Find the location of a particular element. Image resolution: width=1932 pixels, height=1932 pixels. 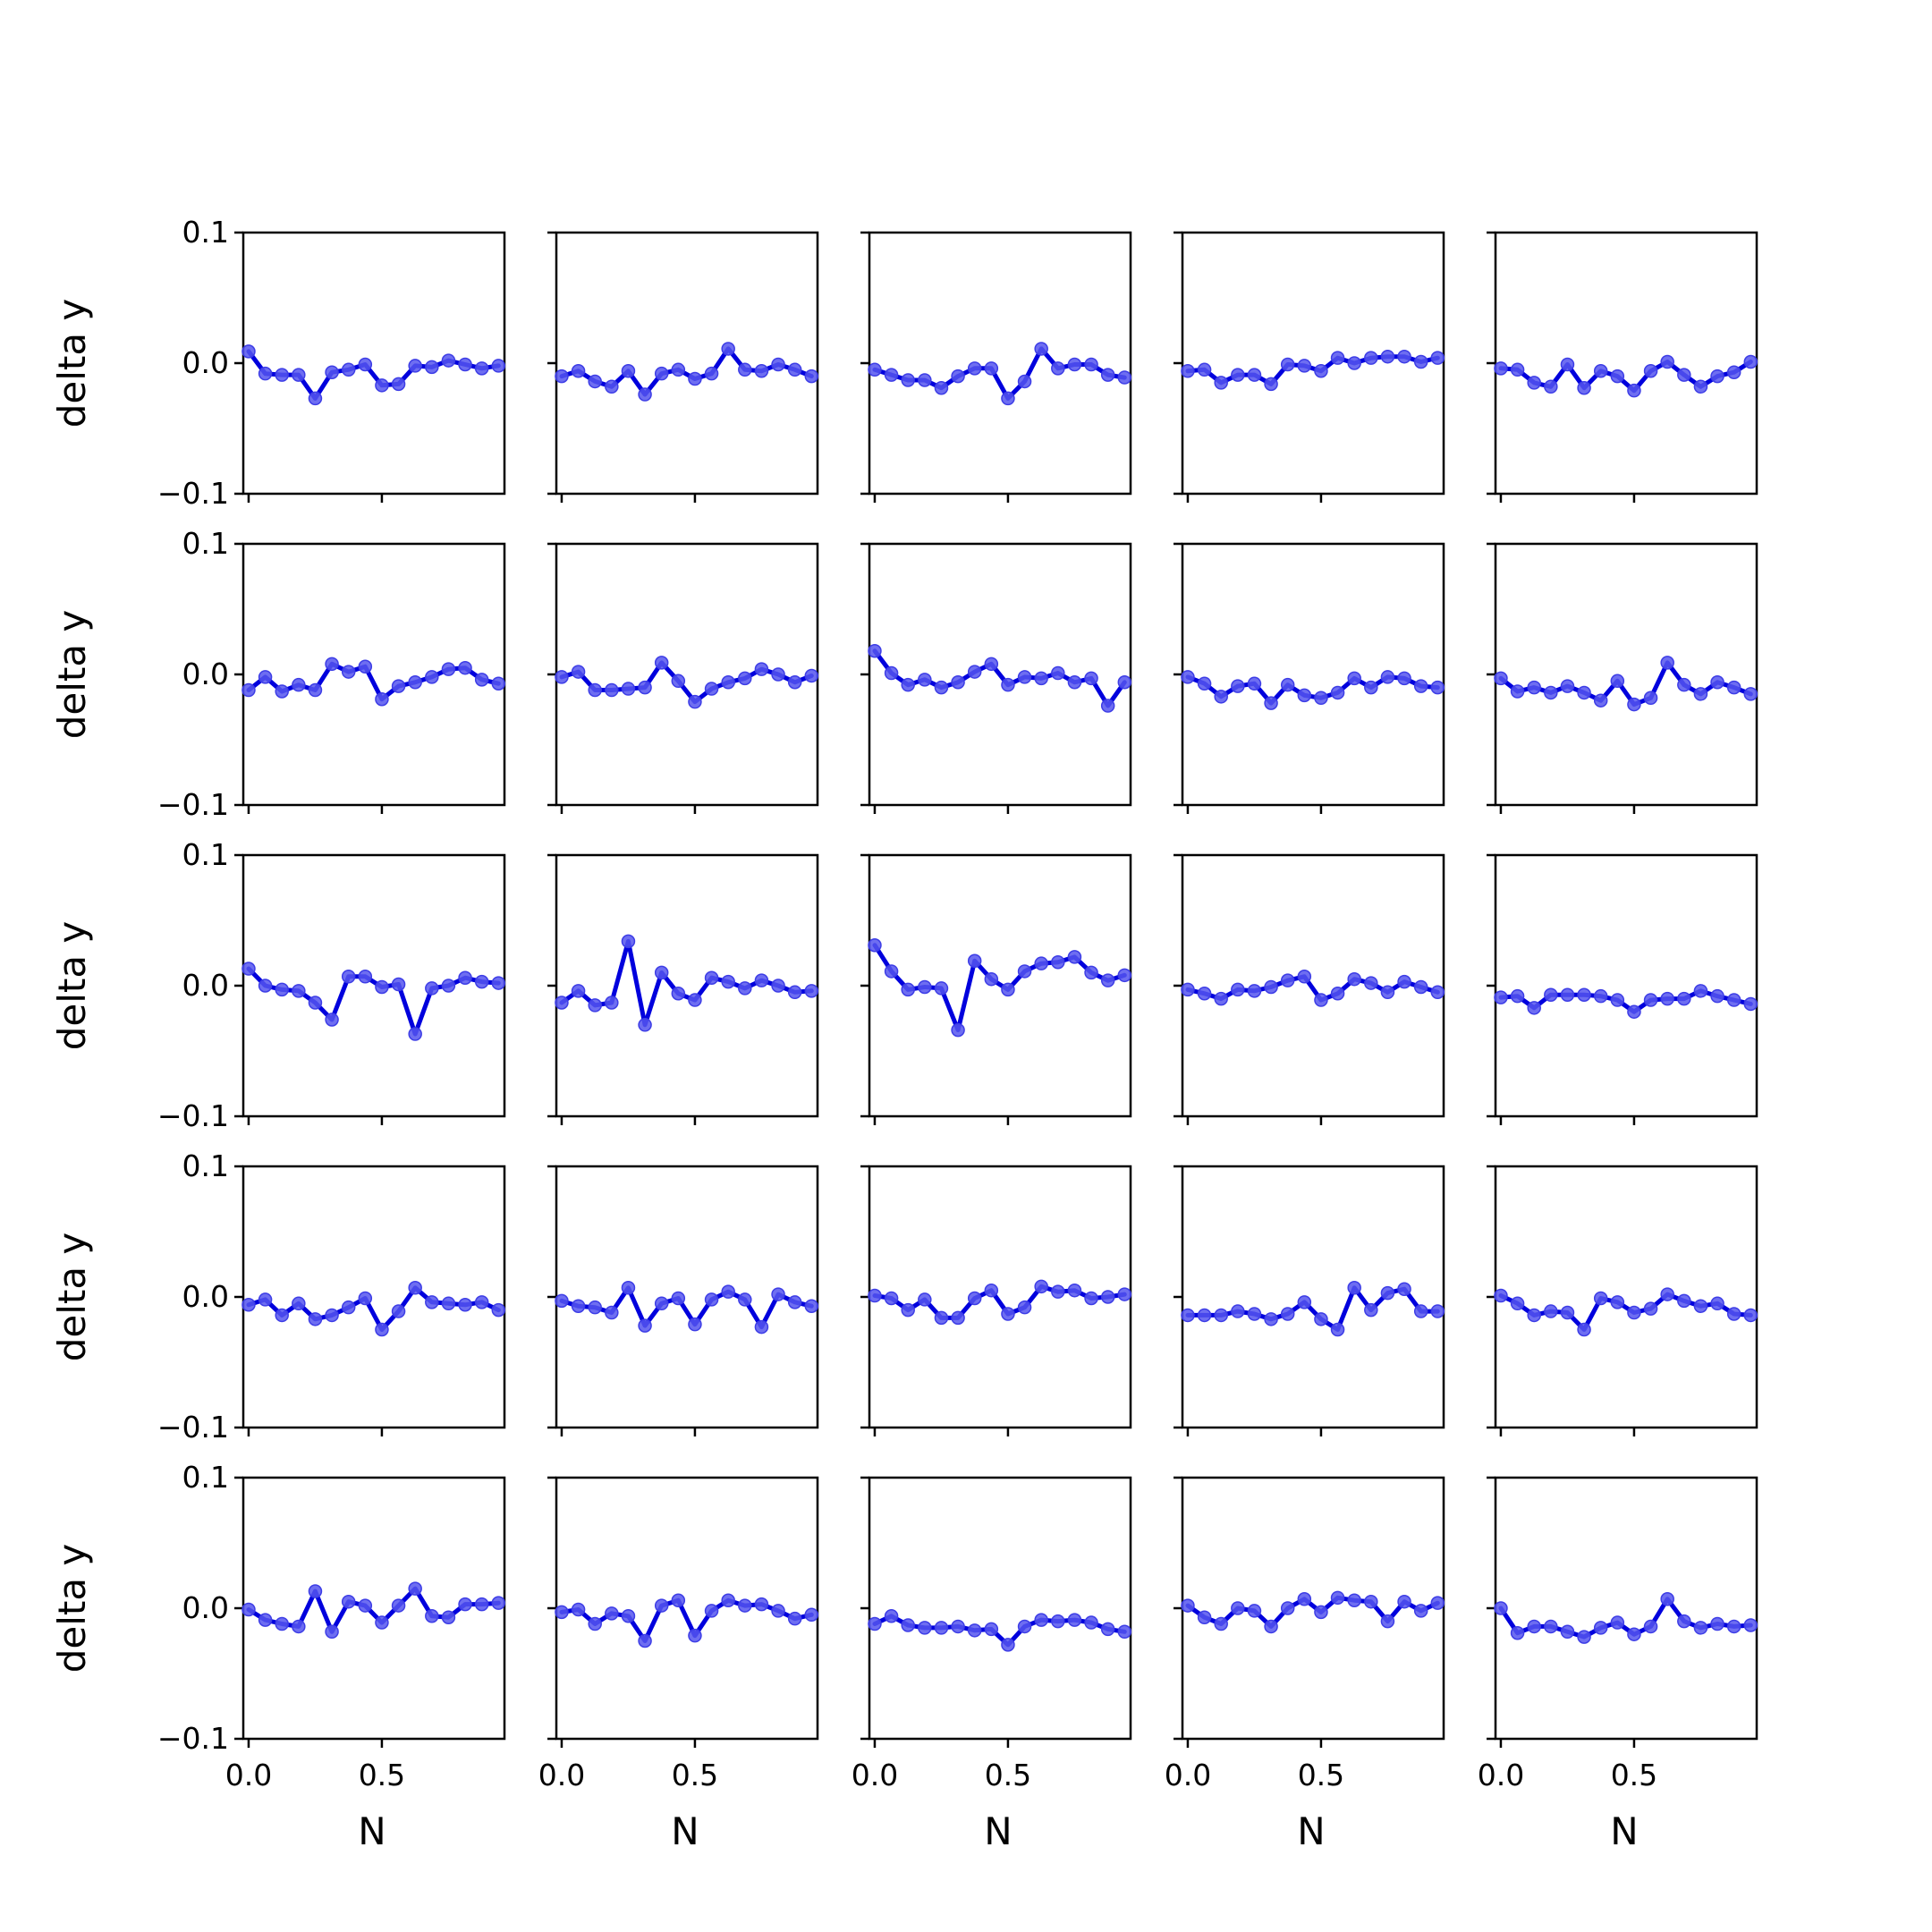

subplot-r1-c1: 0.1 0.0 −0.1 delta y is located at coordinates (278, 363).